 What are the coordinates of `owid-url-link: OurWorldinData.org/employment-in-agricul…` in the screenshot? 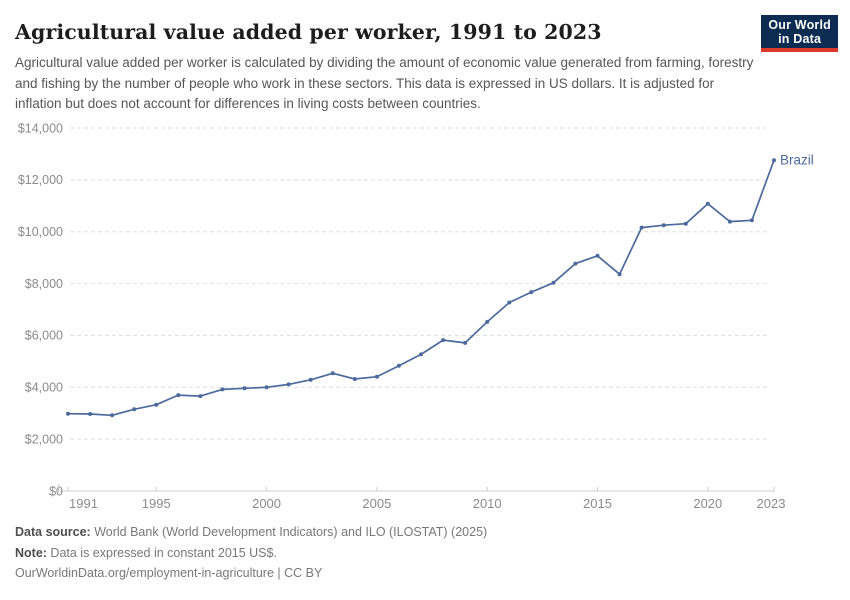 It's located at (144, 573).